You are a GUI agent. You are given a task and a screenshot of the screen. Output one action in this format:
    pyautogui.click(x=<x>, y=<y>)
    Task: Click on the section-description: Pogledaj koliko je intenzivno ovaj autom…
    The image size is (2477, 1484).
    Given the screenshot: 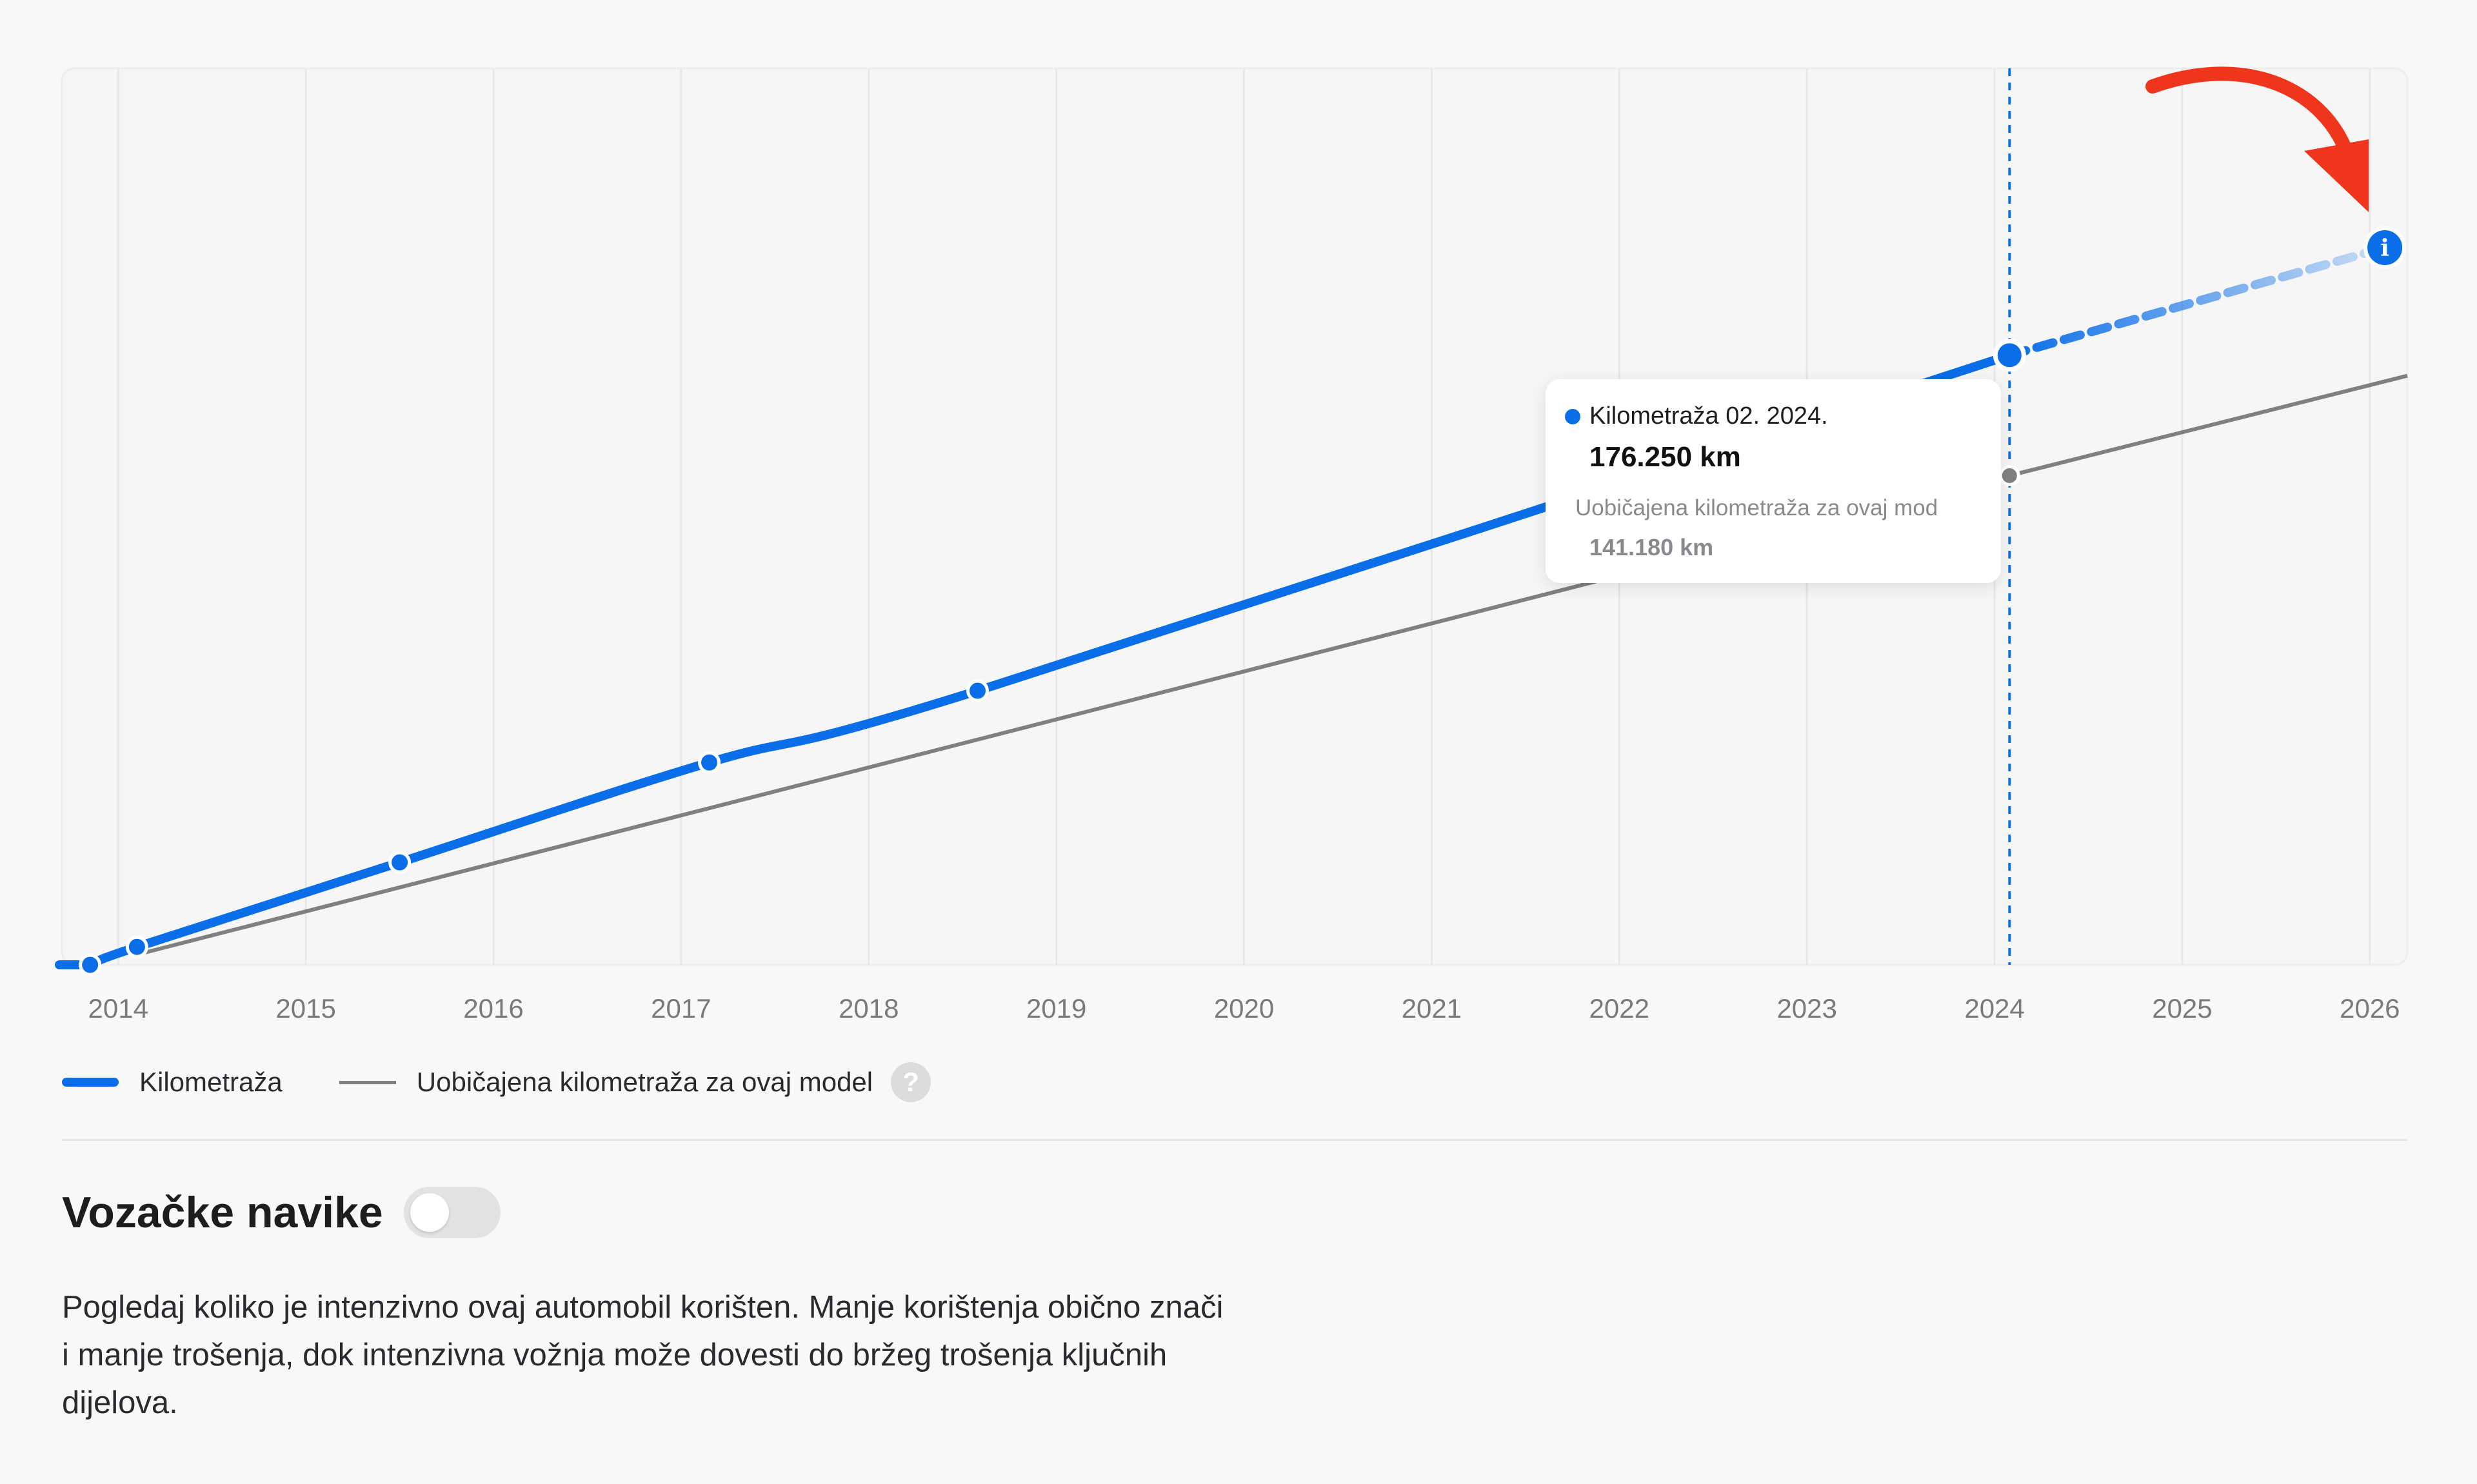 What is the action you would take?
    pyautogui.click(x=643, y=1355)
    